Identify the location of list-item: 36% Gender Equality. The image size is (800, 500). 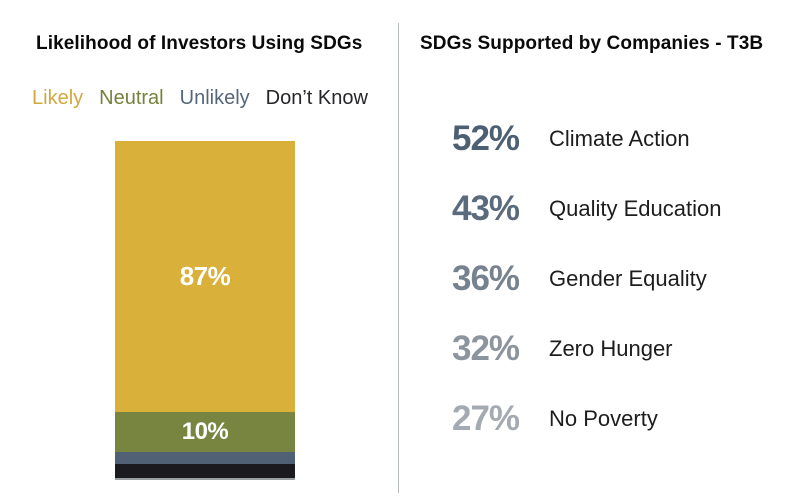
(586, 279).